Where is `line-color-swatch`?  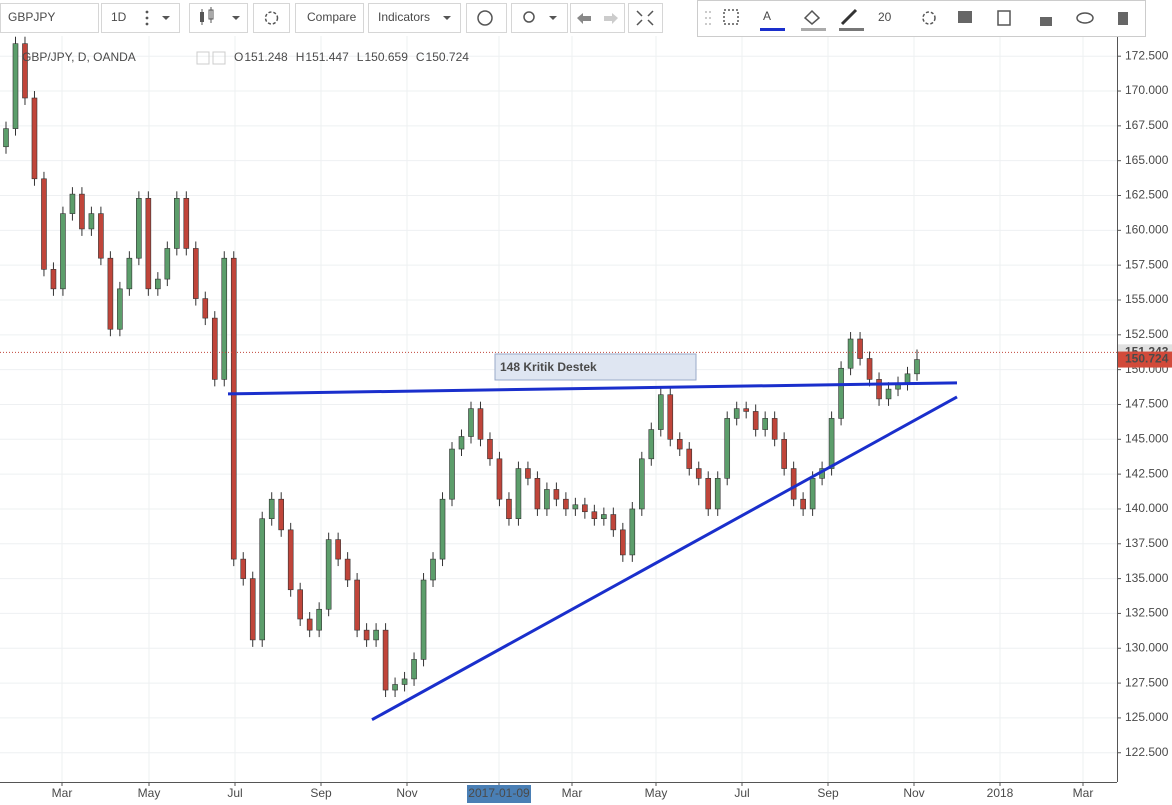 line-color-swatch is located at coordinates (851, 29).